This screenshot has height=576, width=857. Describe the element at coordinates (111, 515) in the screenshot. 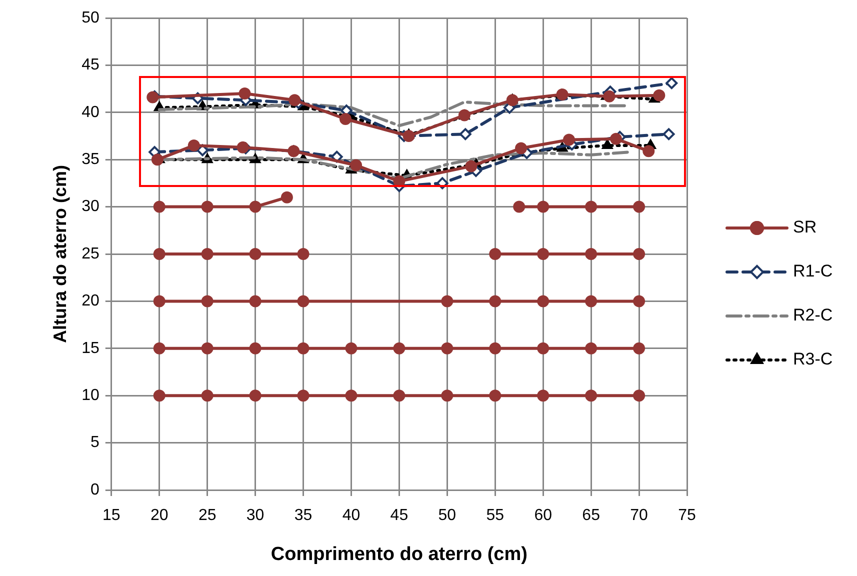

I see `x-tick-label: 15` at that location.